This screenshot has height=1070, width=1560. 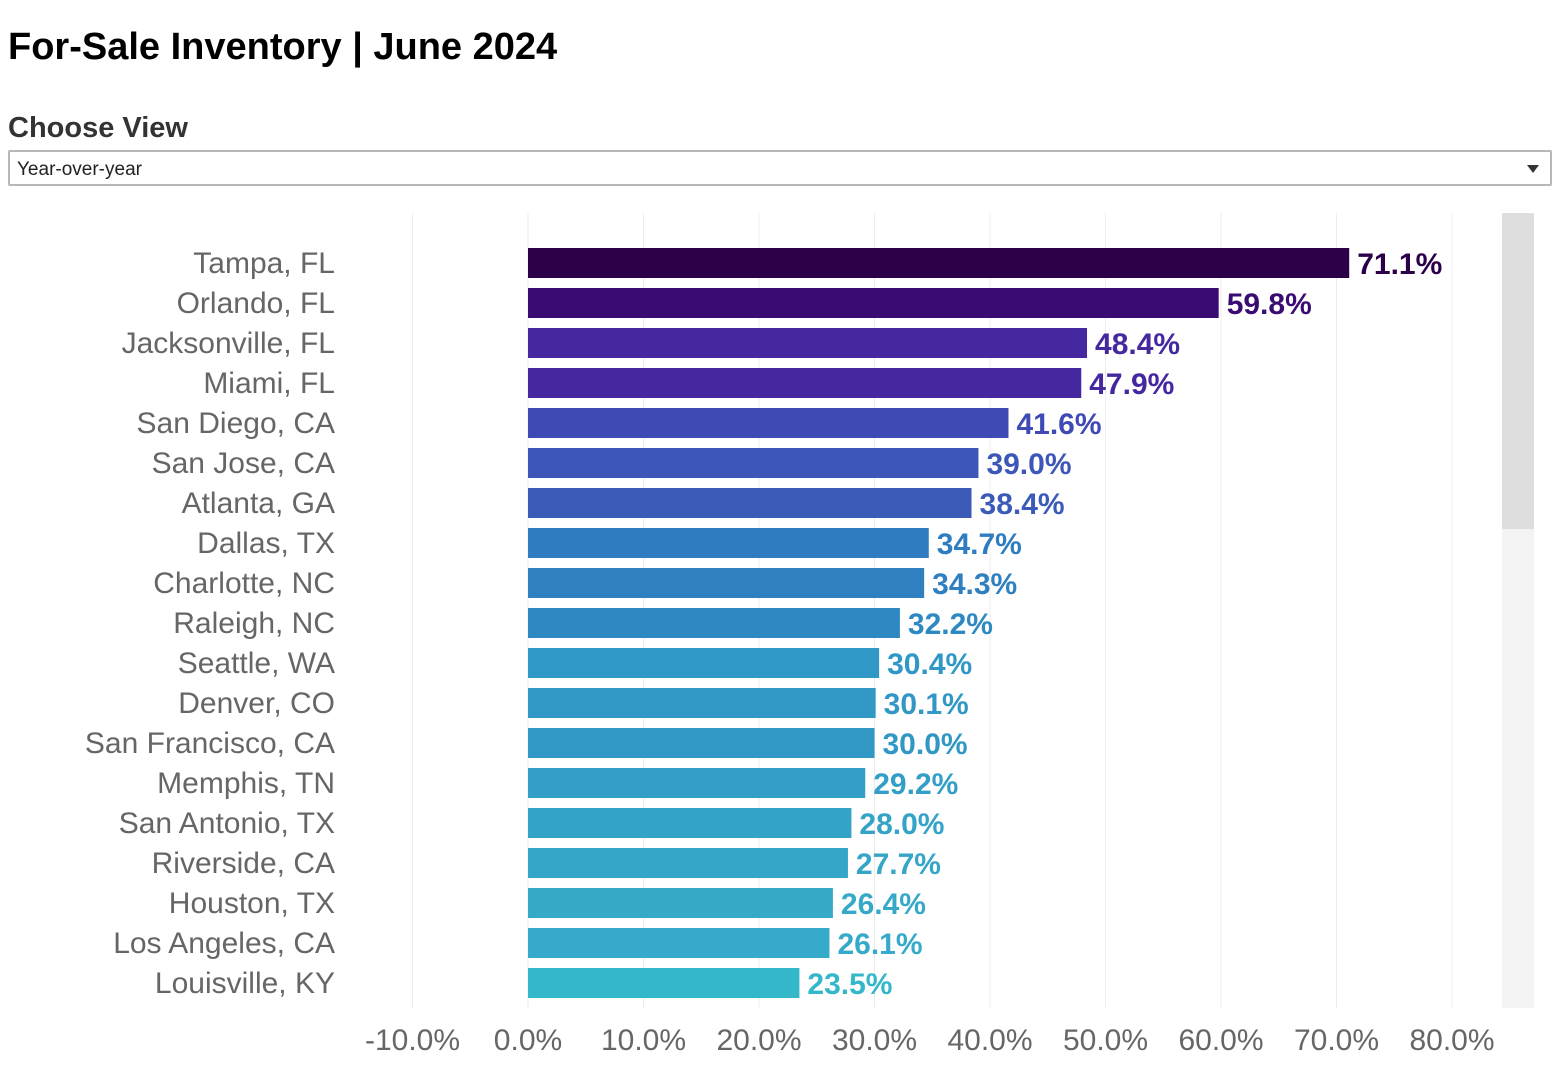 I want to click on x-tick-label: 50.0%, so click(x=1105, y=1040).